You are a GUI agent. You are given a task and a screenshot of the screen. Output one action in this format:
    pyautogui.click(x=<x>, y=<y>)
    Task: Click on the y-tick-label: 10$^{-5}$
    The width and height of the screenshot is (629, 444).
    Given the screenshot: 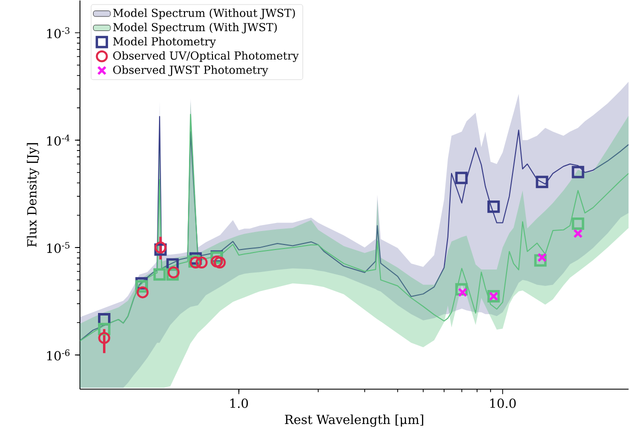 What is the action you would take?
    pyautogui.click(x=58, y=247)
    